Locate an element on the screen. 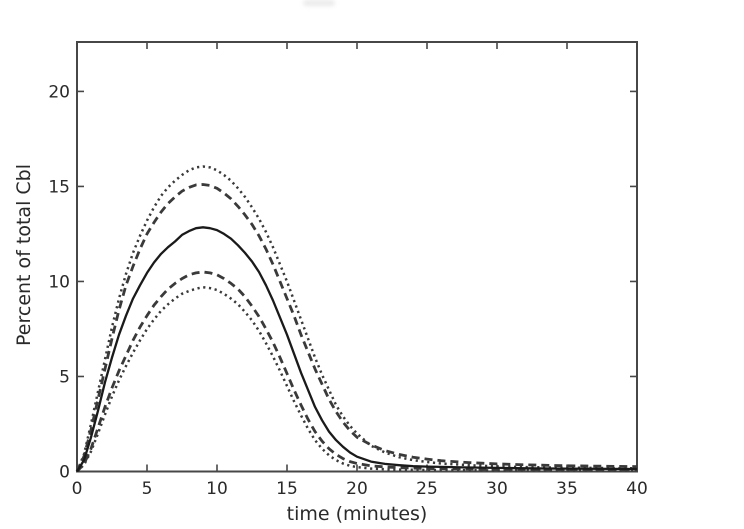 The image size is (744, 529). x-tick-label: 35 is located at coordinates (567, 489).